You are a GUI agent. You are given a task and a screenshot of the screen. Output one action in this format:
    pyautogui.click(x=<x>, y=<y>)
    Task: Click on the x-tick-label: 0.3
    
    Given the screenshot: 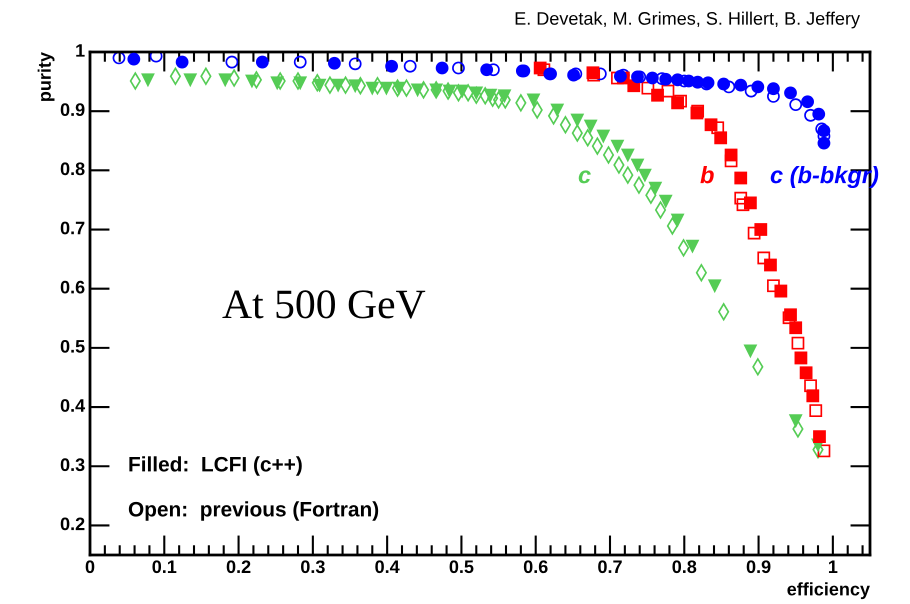 What is the action you would take?
    pyautogui.click(x=313, y=567)
    